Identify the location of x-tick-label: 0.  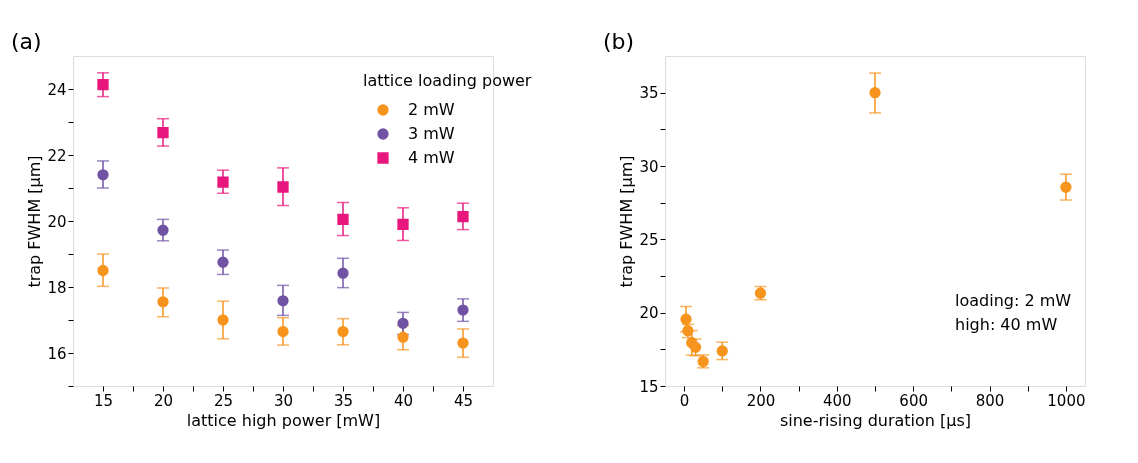
(684, 400).